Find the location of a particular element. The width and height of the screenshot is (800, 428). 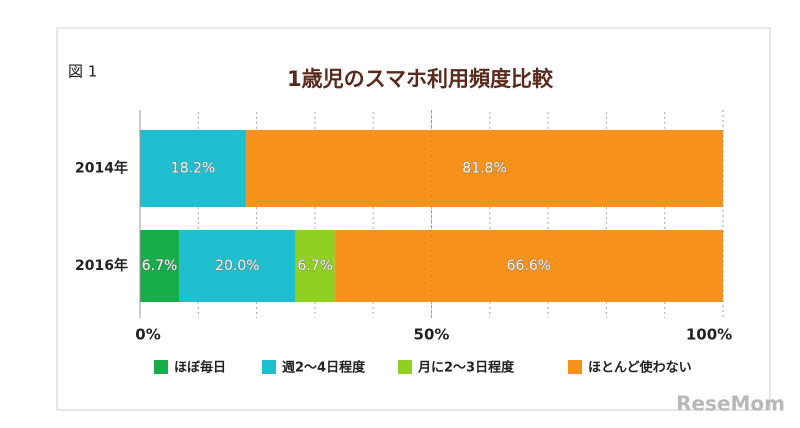

y-tick-label: 2016年 is located at coordinates (101, 265).